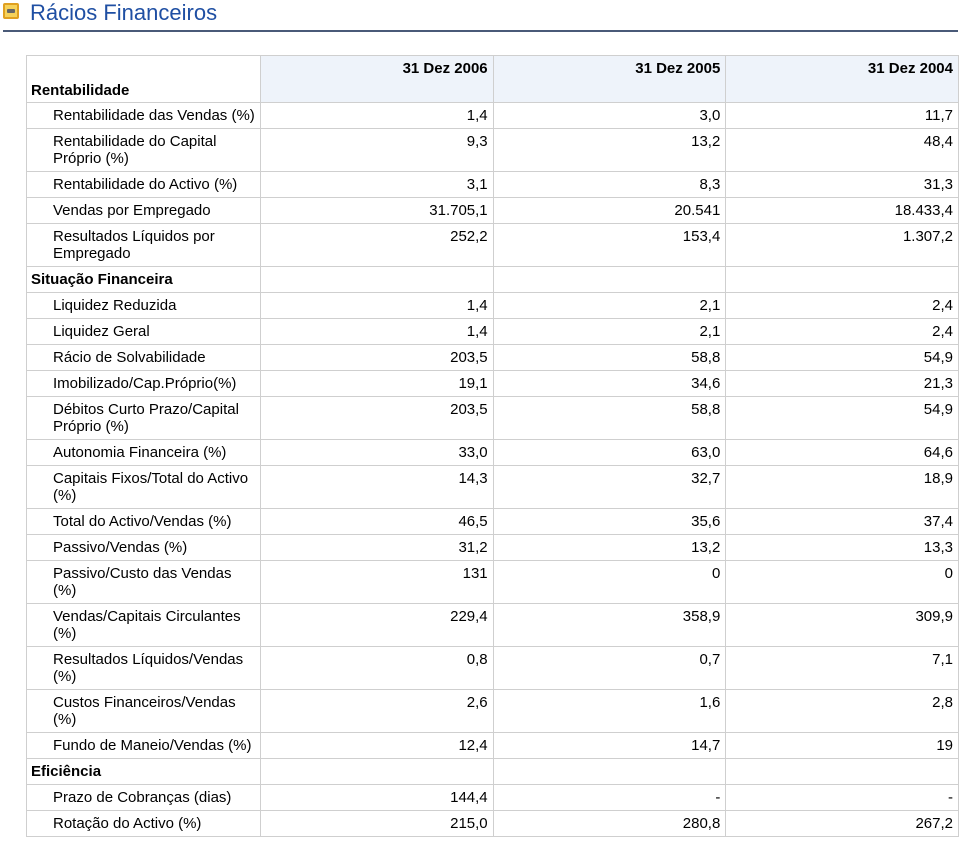 The image size is (960, 853). What do you see at coordinates (143, 521) in the screenshot?
I see `row-label: Total do Activo/Vendas (%)` at bounding box center [143, 521].